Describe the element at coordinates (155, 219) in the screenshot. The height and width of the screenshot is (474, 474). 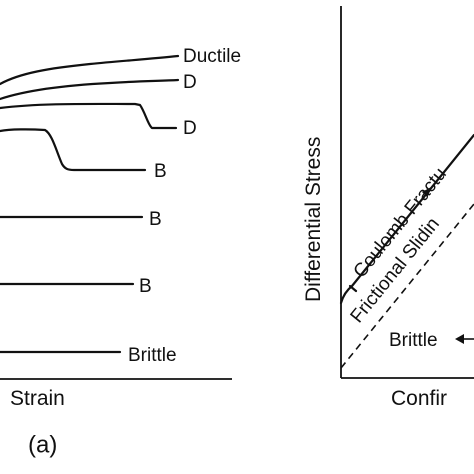
I see `curve-label-b-2: B` at that location.